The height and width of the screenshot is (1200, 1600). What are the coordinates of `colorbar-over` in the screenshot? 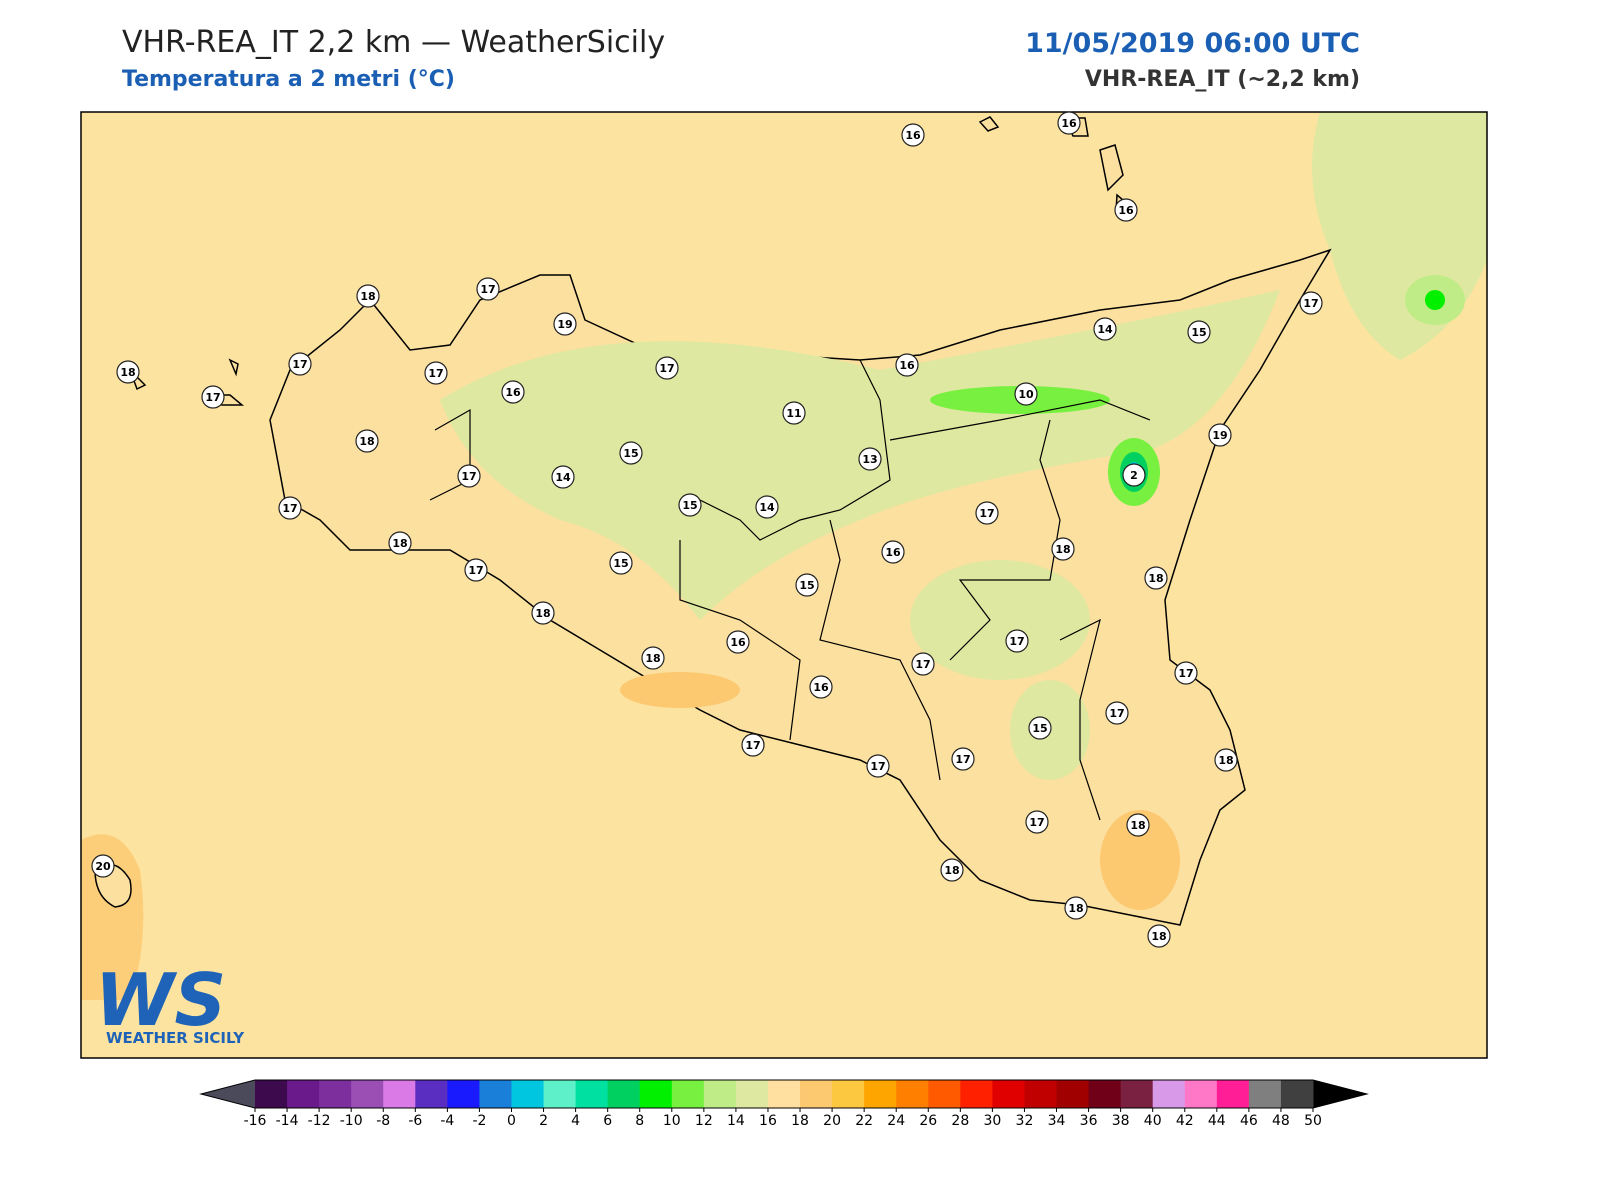 It's located at (1340, 1094).